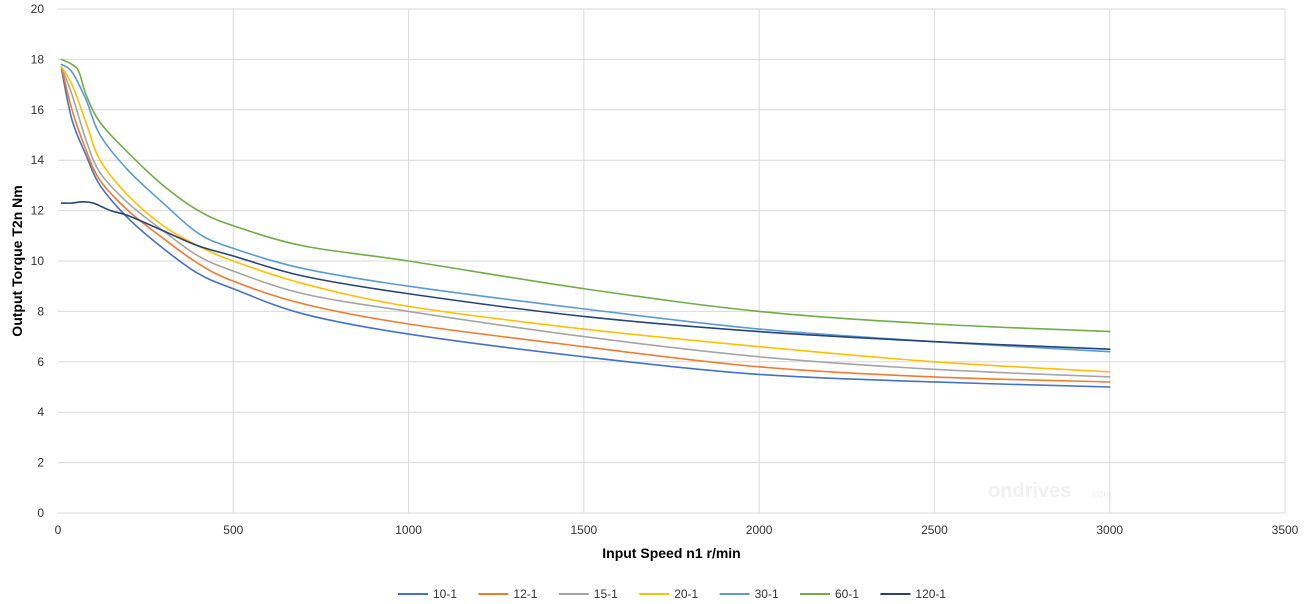 The width and height of the screenshot is (1304, 604). I want to click on legend-label: 30-1, so click(767, 594).